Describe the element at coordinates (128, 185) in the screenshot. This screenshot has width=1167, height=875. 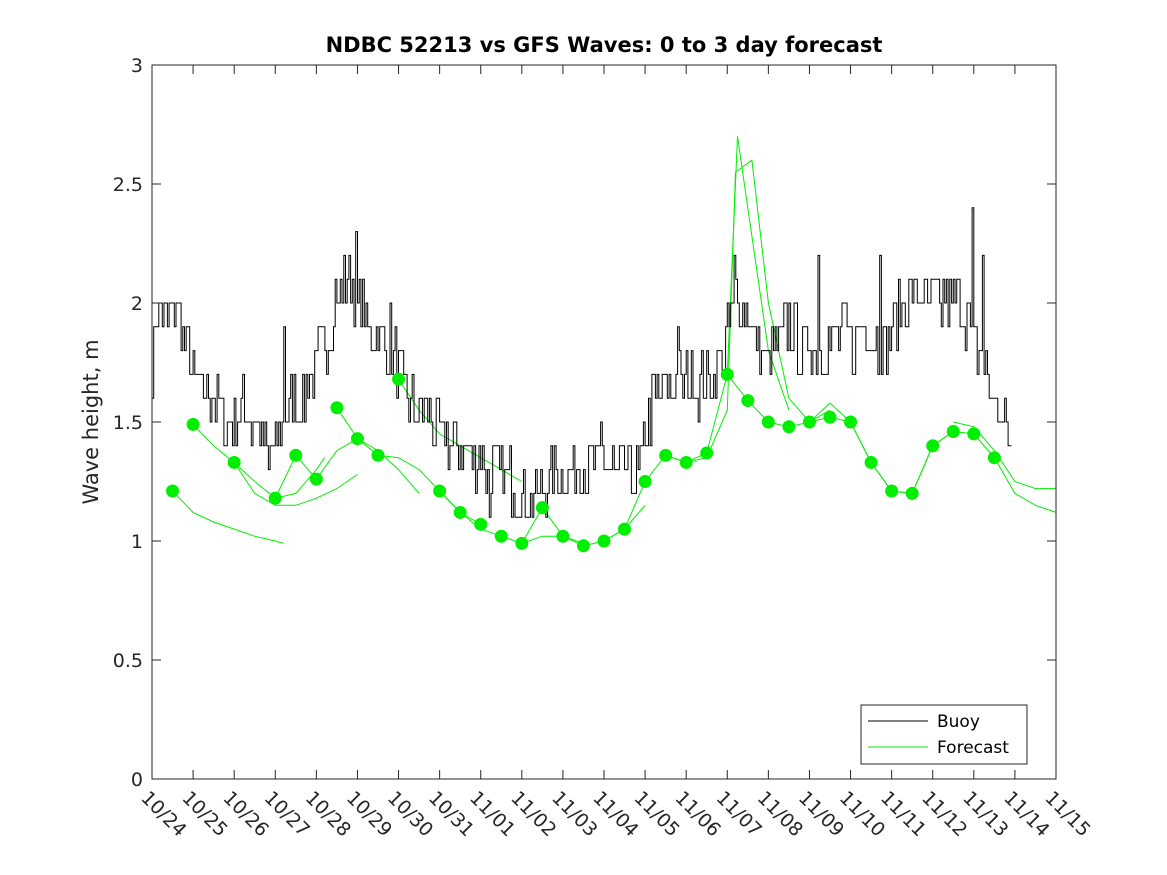
I see `y-tick-label: 2.5` at that location.